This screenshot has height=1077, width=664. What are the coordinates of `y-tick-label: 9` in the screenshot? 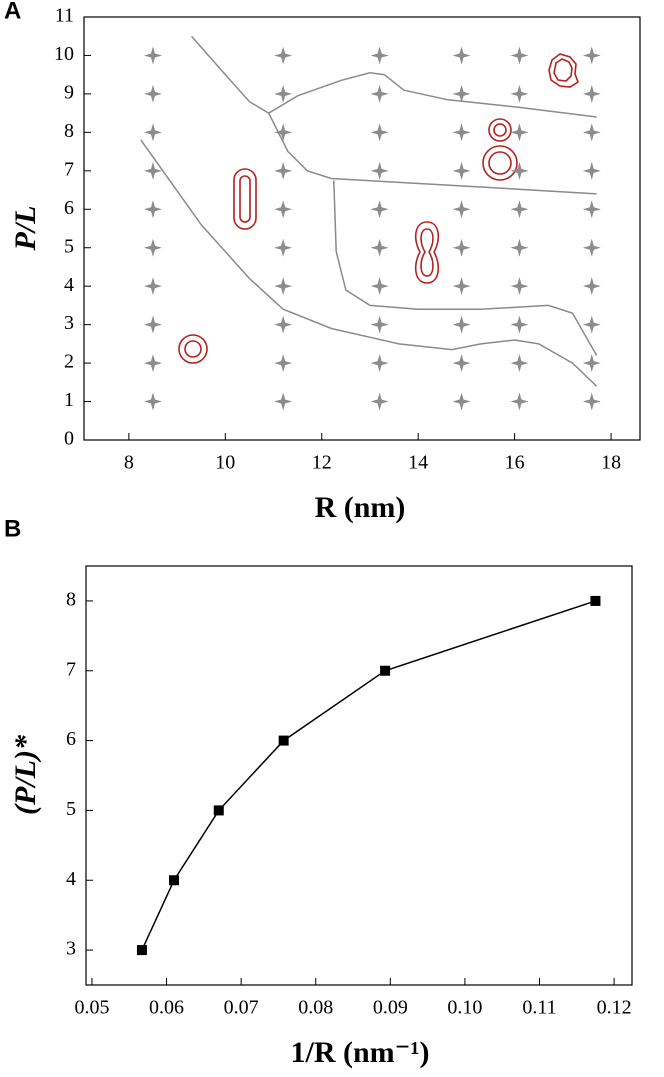 It's located at (69, 93).